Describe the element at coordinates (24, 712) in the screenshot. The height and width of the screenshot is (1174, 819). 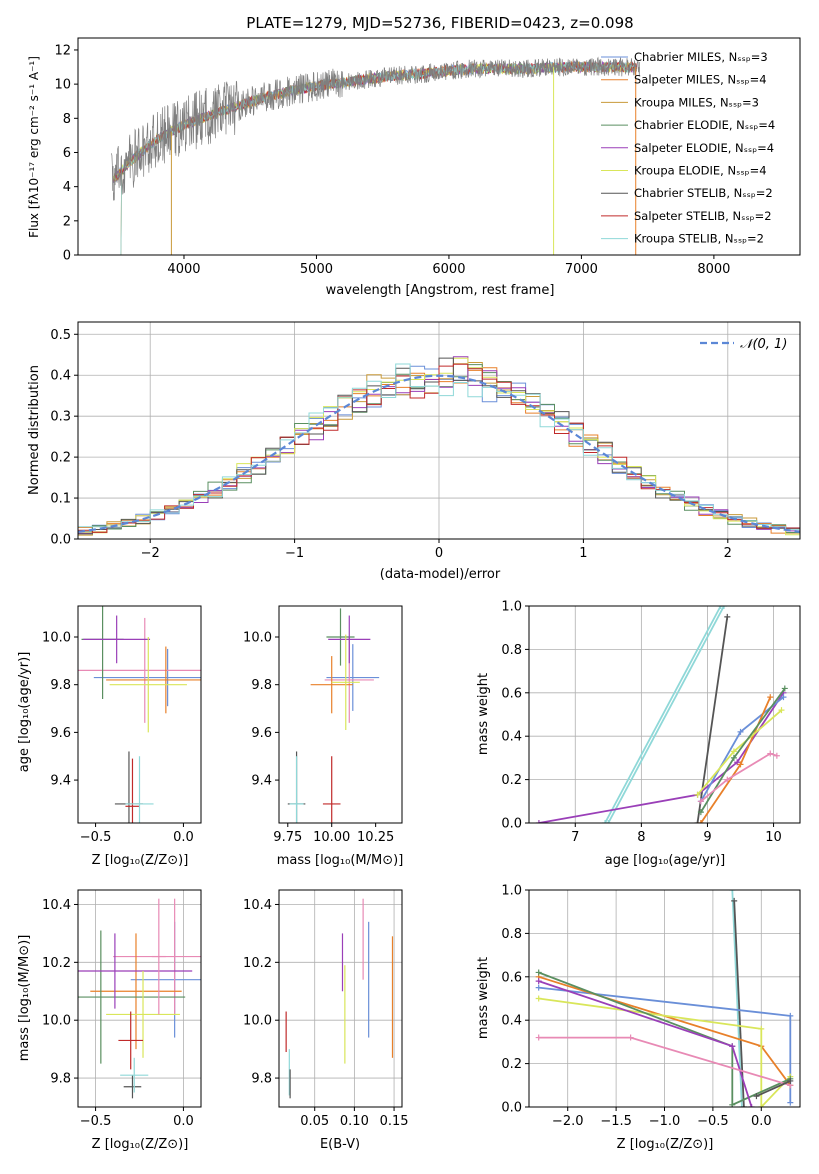
I see `y-axis-label: age [log₁₀(age/yr)]` at that location.